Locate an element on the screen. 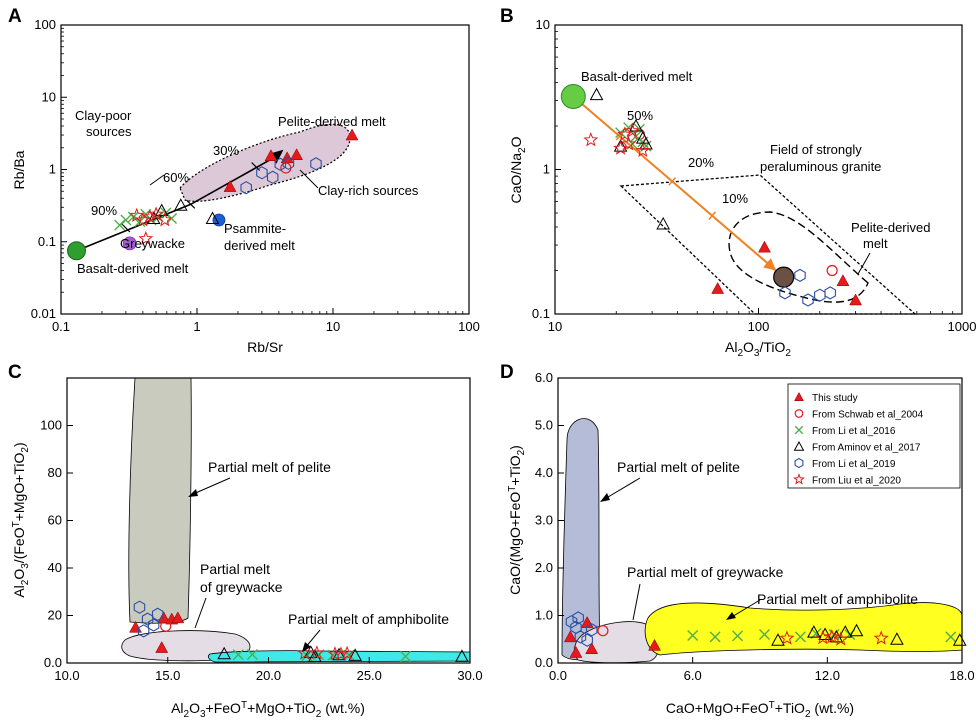 This screenshot has width=976, height=725. pelite-field-d is located at coordinates (581, 539).